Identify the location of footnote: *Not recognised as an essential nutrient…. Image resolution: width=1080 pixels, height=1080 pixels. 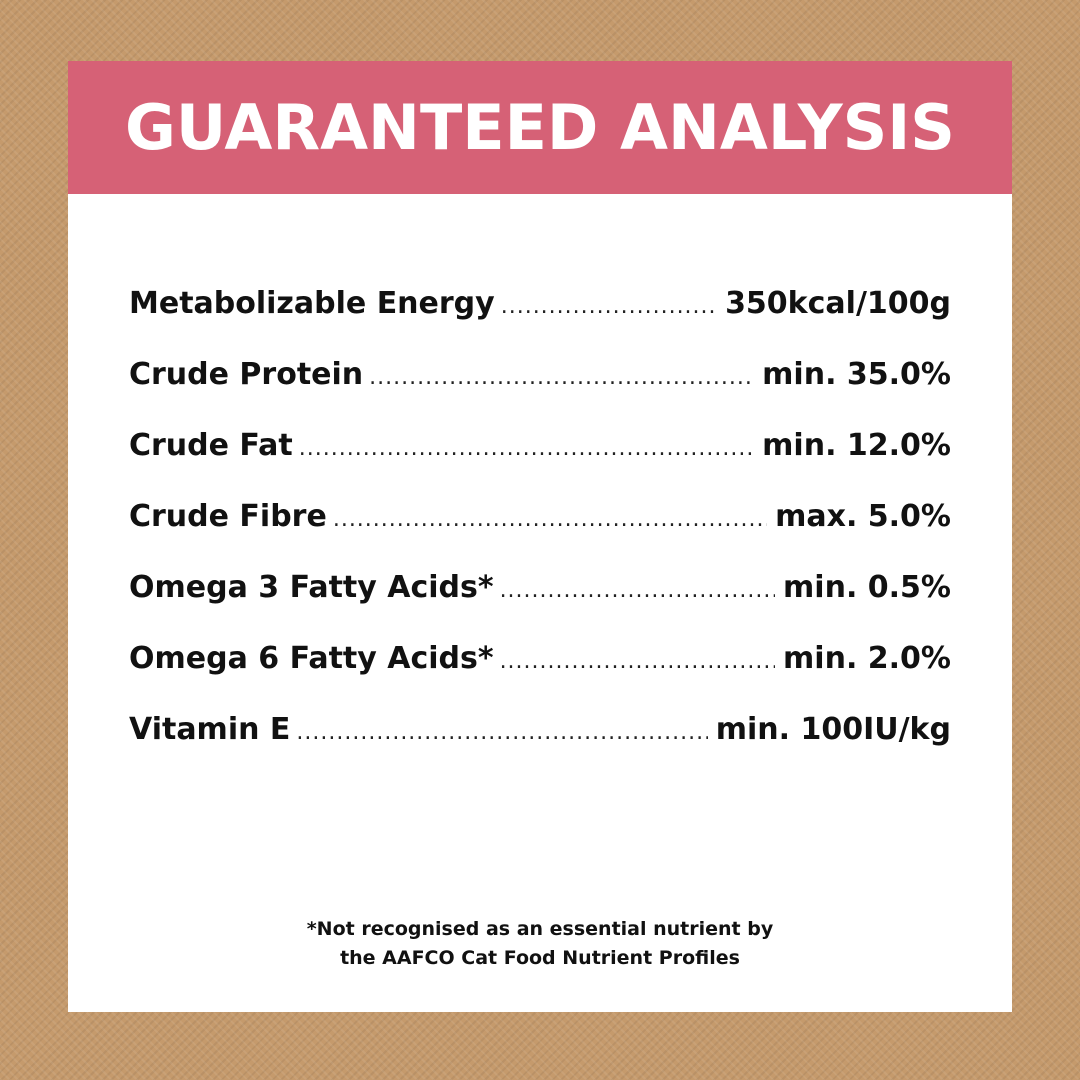
(540, 944).